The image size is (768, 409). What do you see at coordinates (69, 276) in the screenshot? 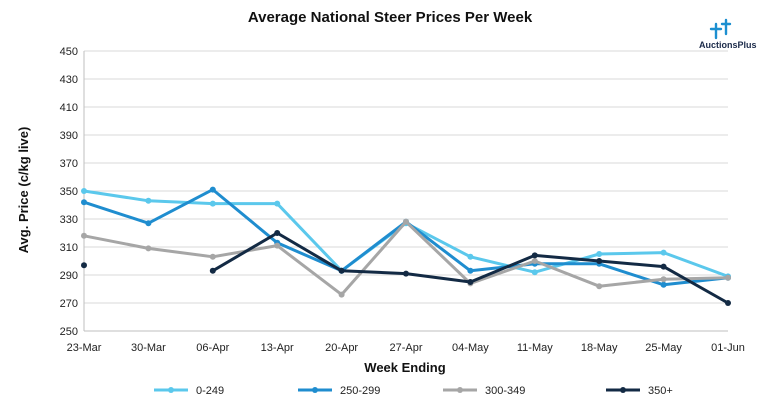
I see `y-tick-label: 290` at bounding box center [69, 276].